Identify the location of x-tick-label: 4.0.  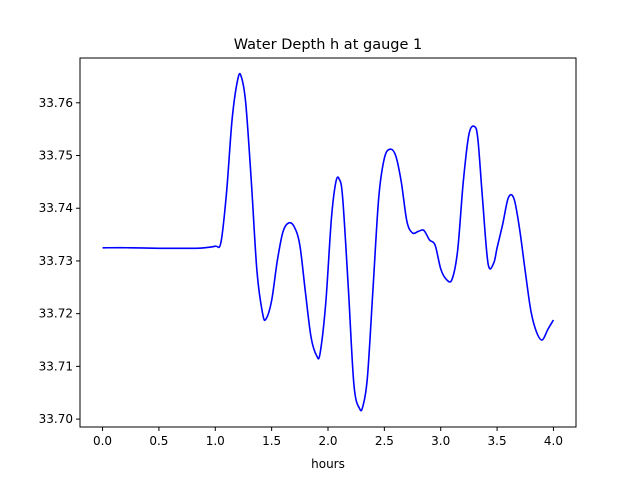
(553, 441).